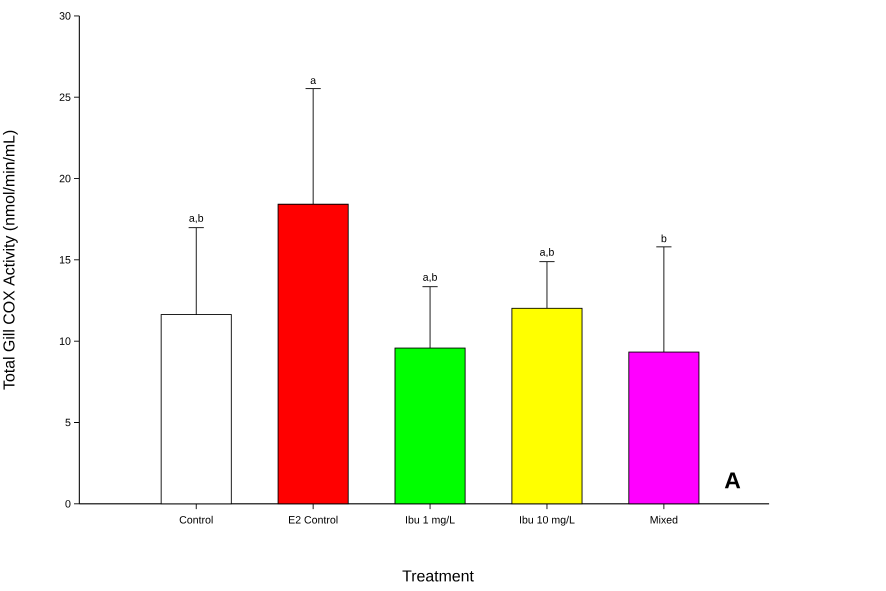  What do you see at coordinates (67, 422) in the screenshot?
I see `y-tick-label: 5` at bounding box center [67, 422].